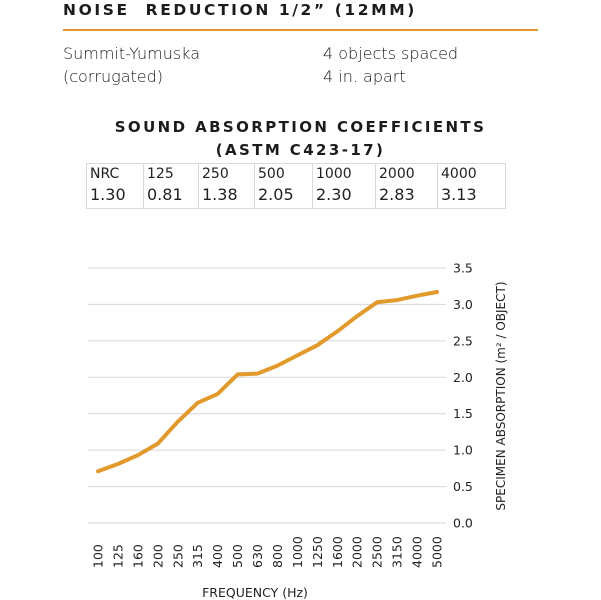  I want to click on y-tick-label: 2.0, so click(463, 377).